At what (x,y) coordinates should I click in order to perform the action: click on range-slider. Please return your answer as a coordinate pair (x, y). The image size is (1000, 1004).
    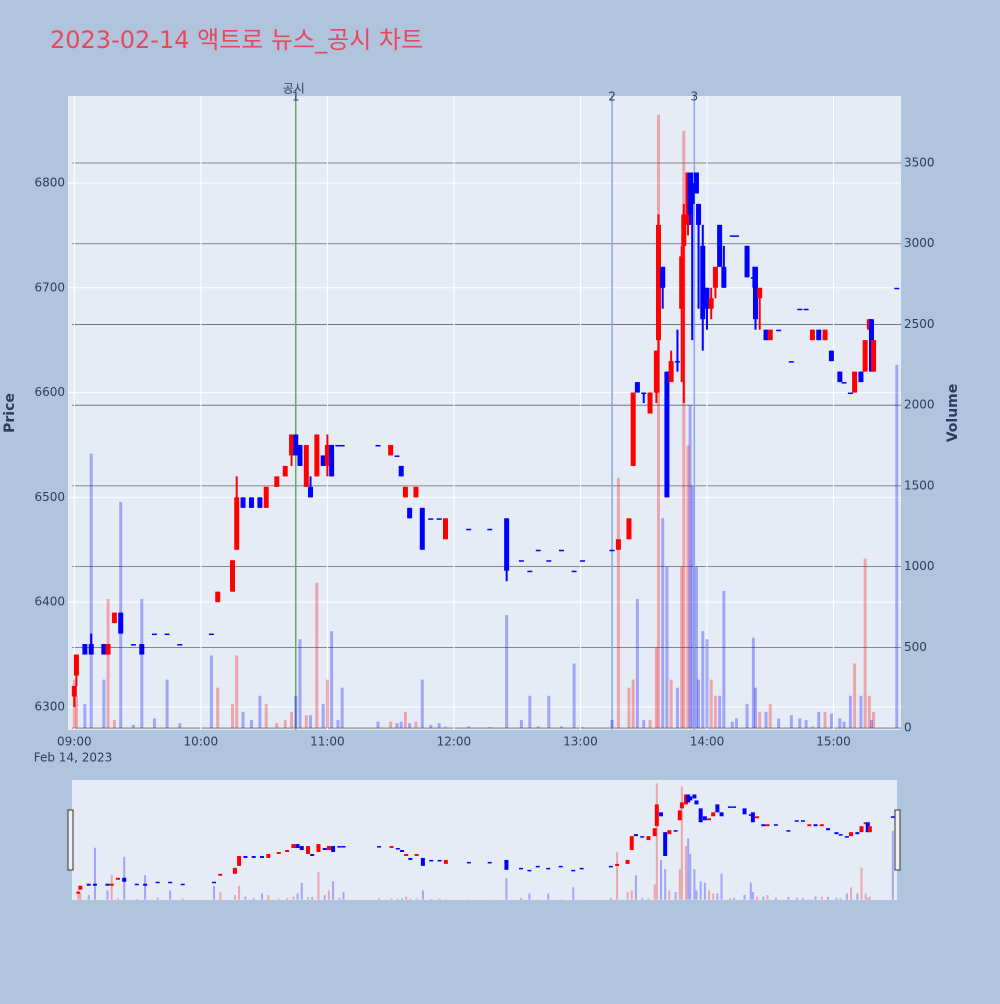
    Looking at the image, I should click on (484, 840).